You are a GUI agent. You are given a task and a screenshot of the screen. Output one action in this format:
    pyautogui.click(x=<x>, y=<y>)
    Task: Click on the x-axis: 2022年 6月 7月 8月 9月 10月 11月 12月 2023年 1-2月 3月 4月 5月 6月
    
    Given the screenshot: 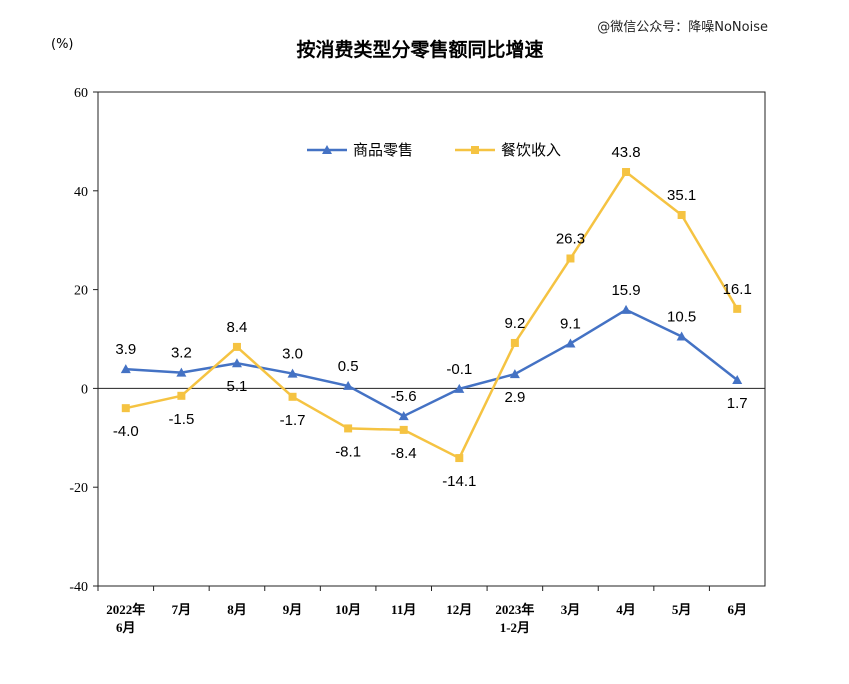 What is the action you would take?
    pyautogui.click(x=422, y=610)
    